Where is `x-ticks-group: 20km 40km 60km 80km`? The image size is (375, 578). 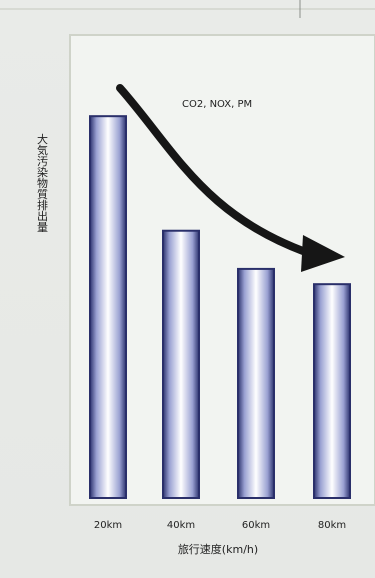
x-ticks-group: 20km 40km 60km 80km is located at coordinates (220, 525).